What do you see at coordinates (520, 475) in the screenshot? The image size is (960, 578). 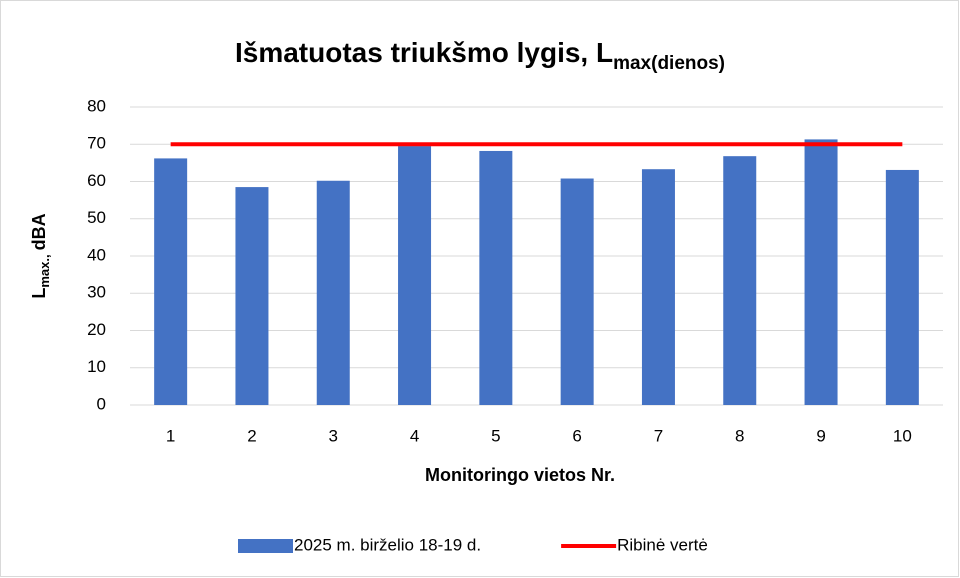 I see `x-axis-title: Monitoringo vietos Nr.` at bounding box center [520, 475].